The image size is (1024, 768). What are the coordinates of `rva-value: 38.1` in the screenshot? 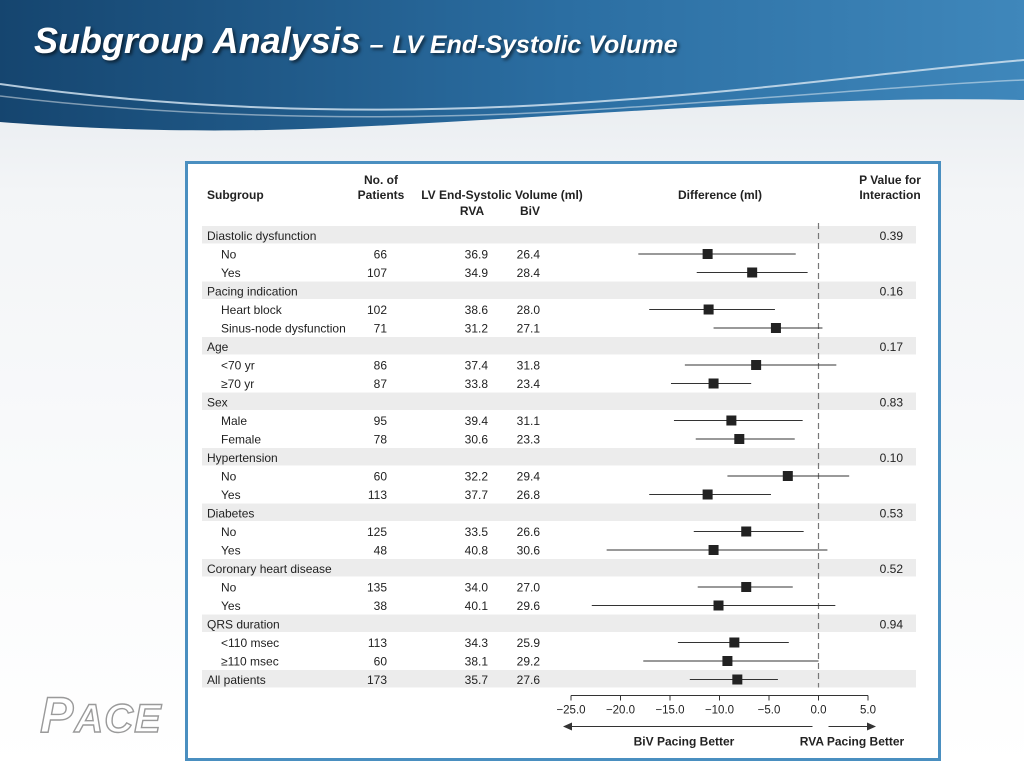 It's located at (477, 662).